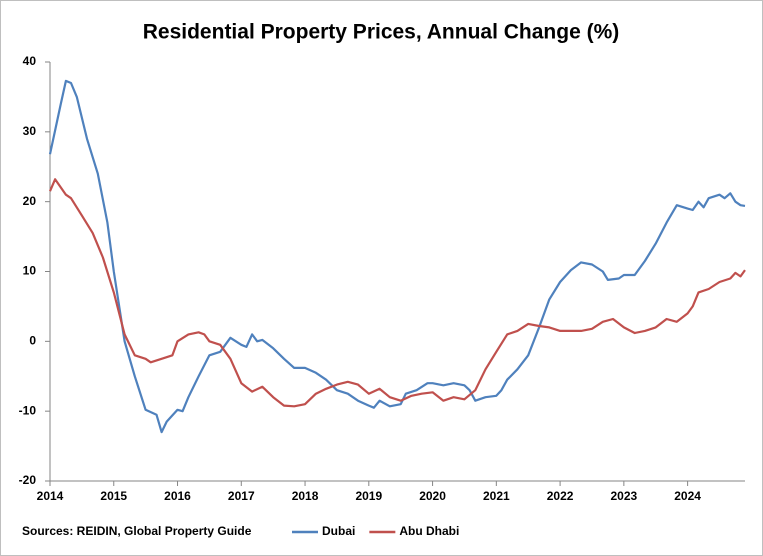 Image resolution: width=763 pixels, height=556 pixels. Describe the element at coordinates (338, 531) in the screenshot. I see `legend-label: Dubai` at that location.